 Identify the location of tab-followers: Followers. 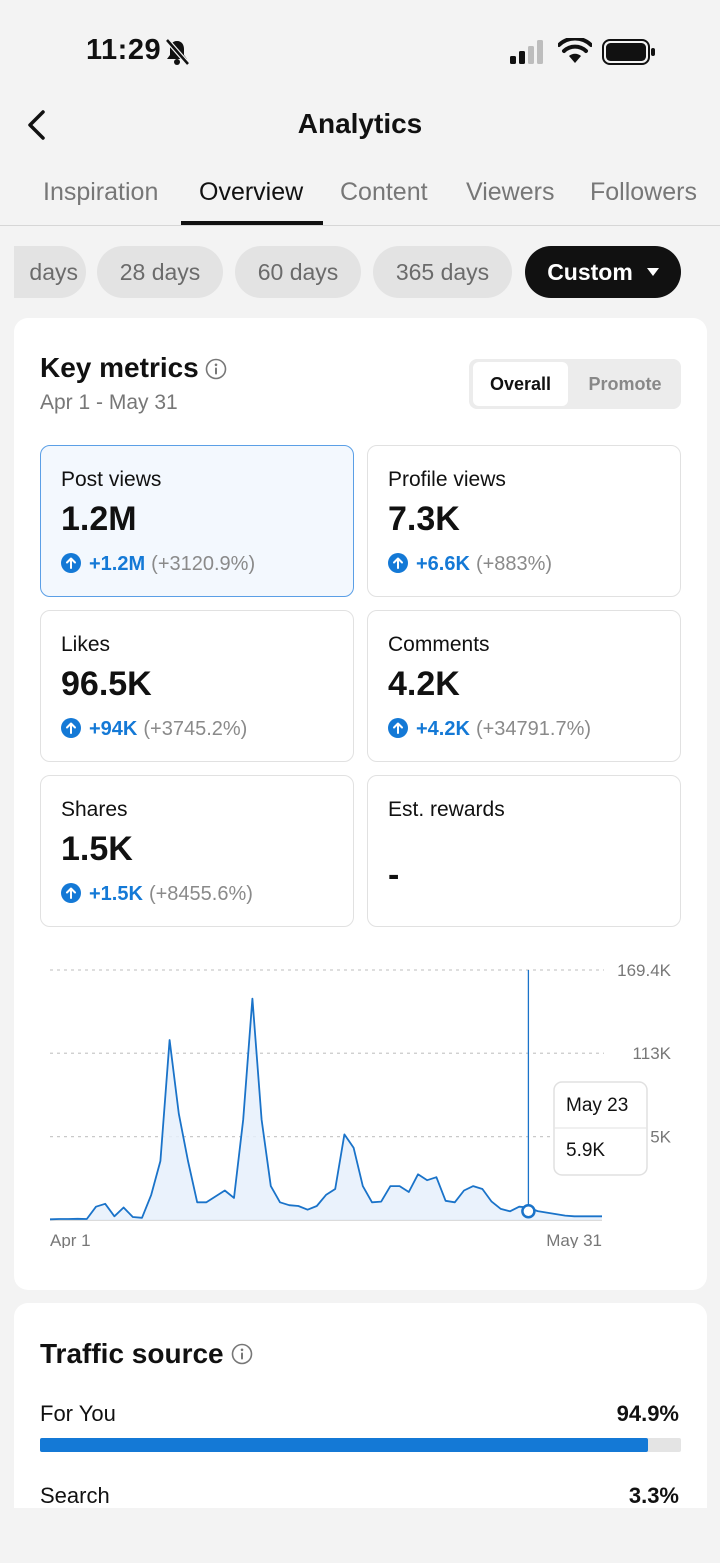
(643, 192).